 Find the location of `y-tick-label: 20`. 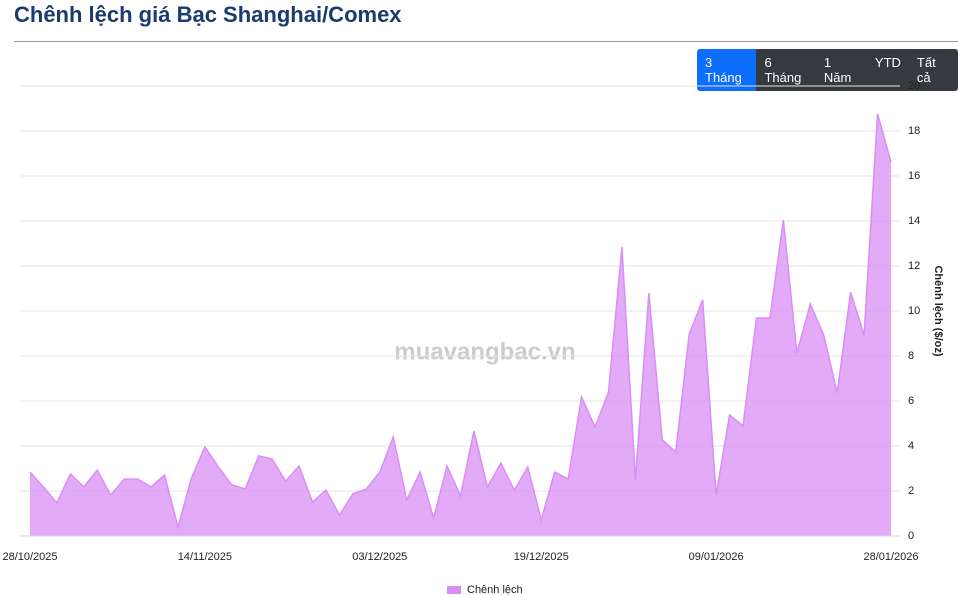

y-tick-label: 20 is located at coordinates (914, 86).